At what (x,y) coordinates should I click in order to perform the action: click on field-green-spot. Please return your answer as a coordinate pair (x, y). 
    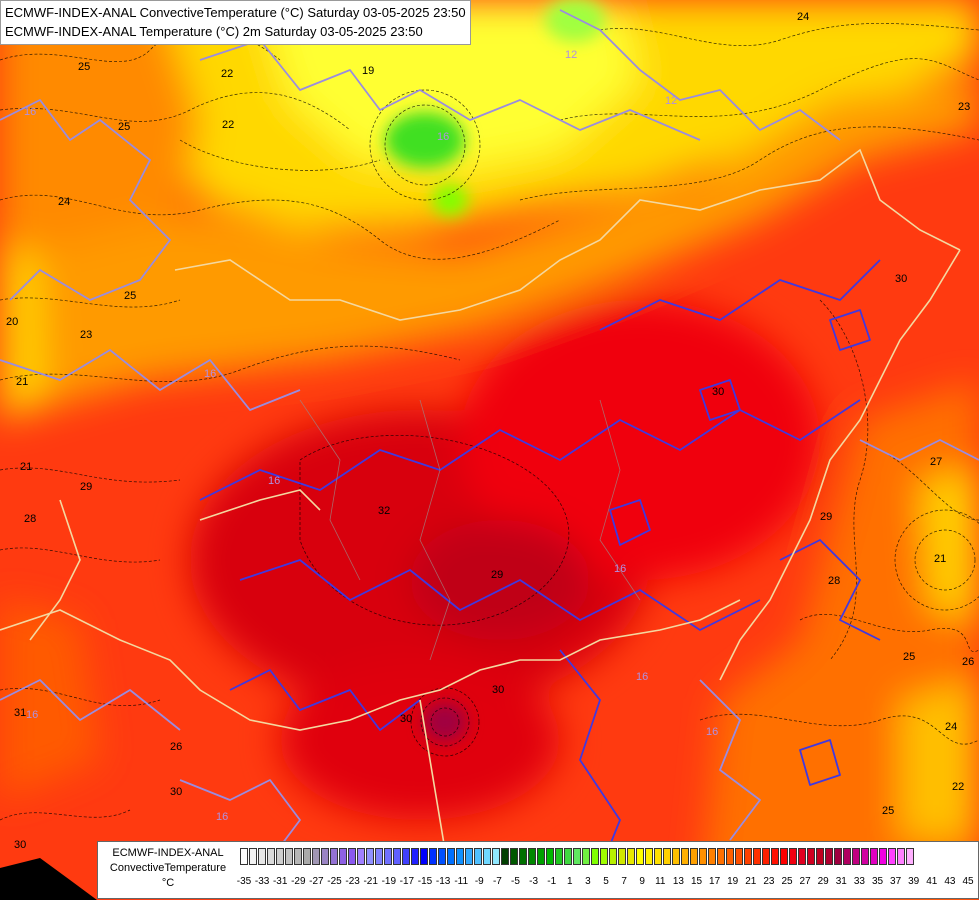
    Looking at the image, I should click on (425, 140).